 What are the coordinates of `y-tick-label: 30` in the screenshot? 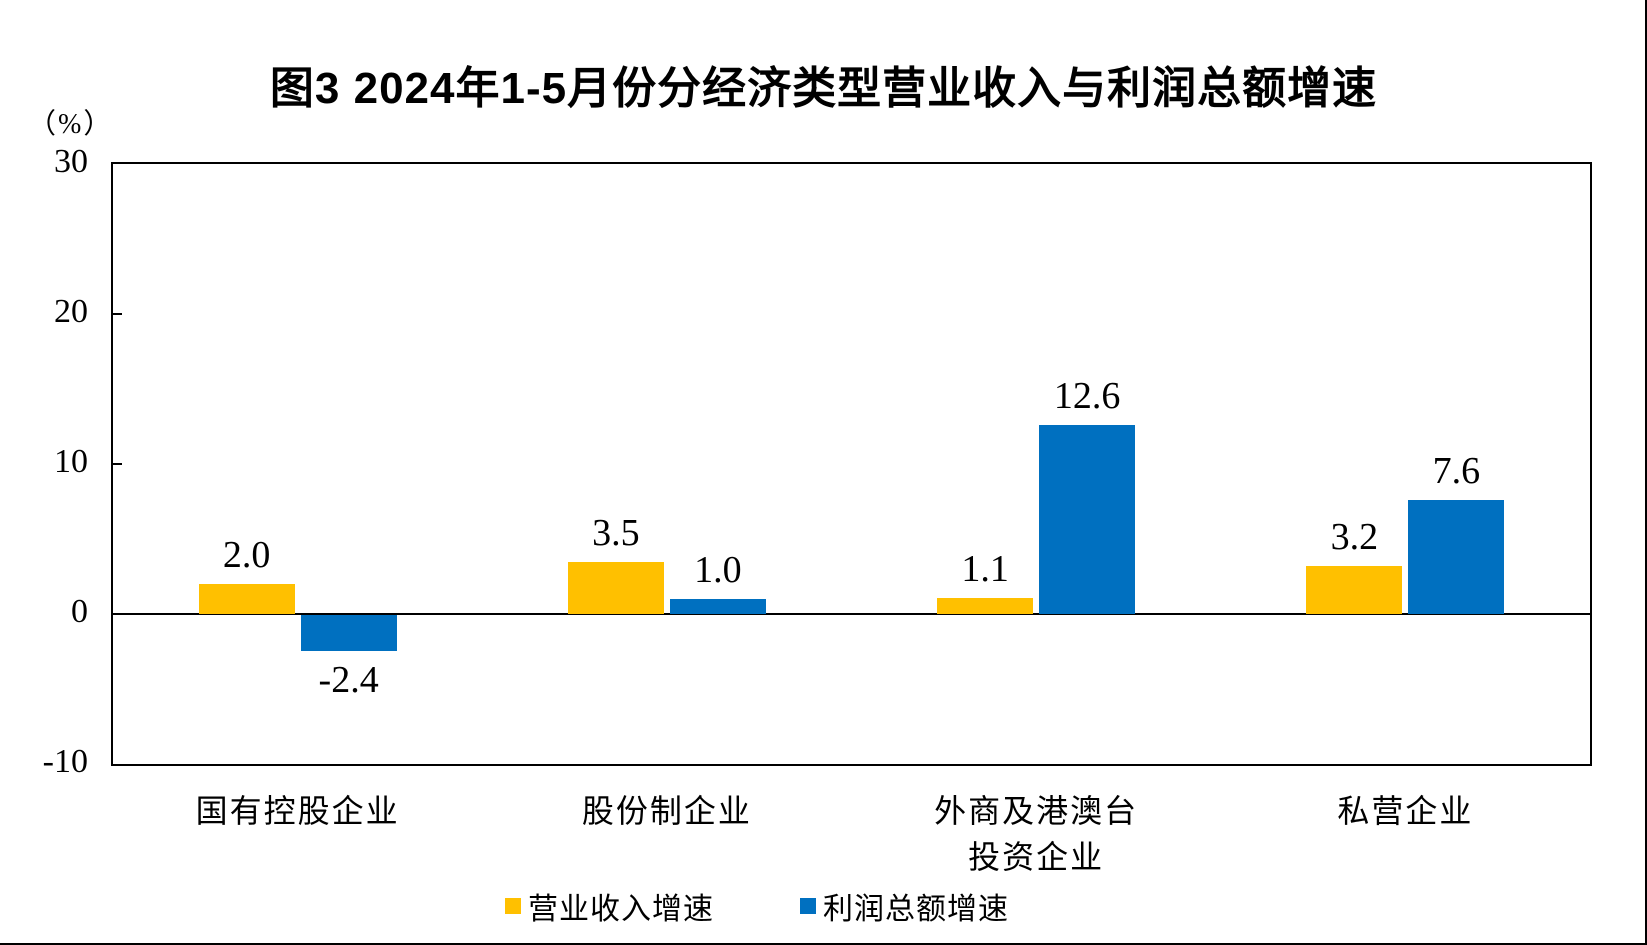 It's located at (71, 161).